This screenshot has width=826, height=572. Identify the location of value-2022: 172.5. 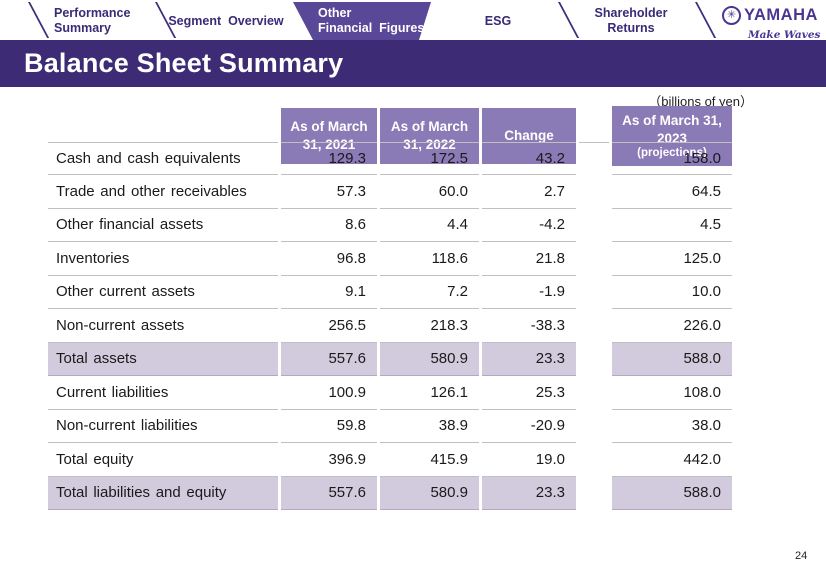
(429, 158).